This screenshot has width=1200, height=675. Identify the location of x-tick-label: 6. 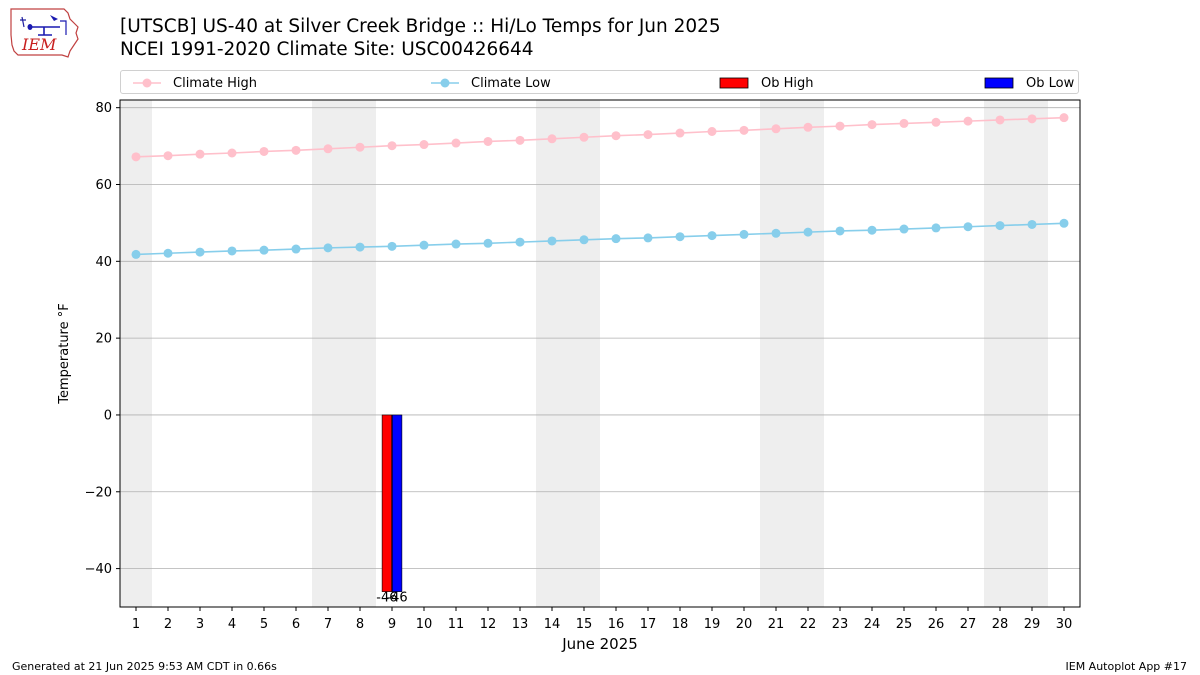
(296, 624).